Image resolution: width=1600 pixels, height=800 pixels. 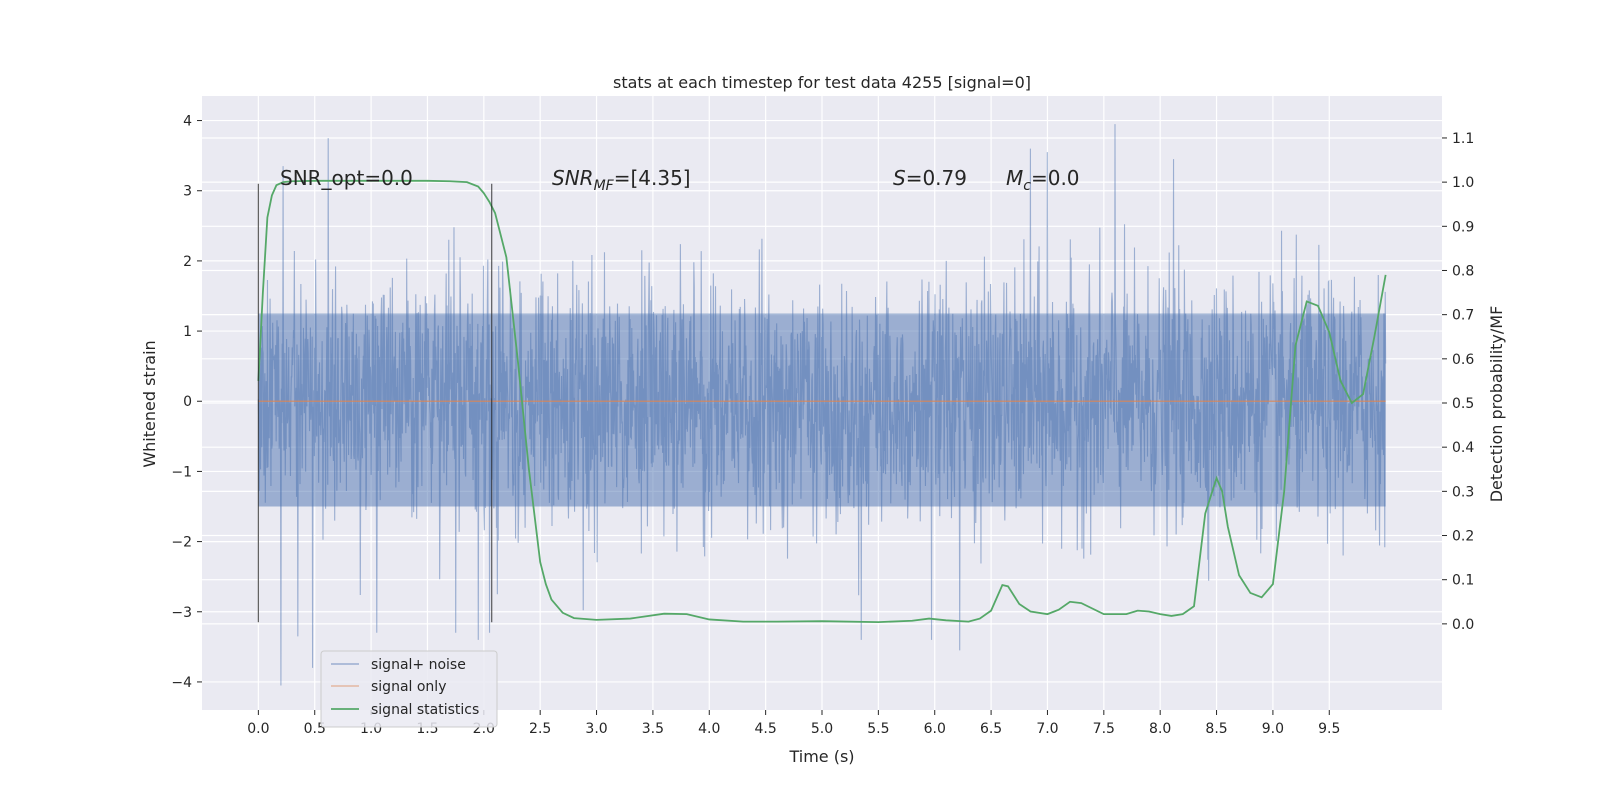 I want to click on x-tick-label: 5.5, so click(x=878, y=729).